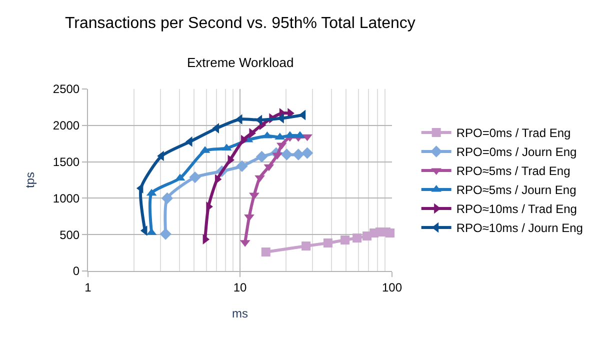 This screenshot has height=340, width=605. I want to click on legend-label: RPO≈10ms / Trad Eng, so click(516, 209).